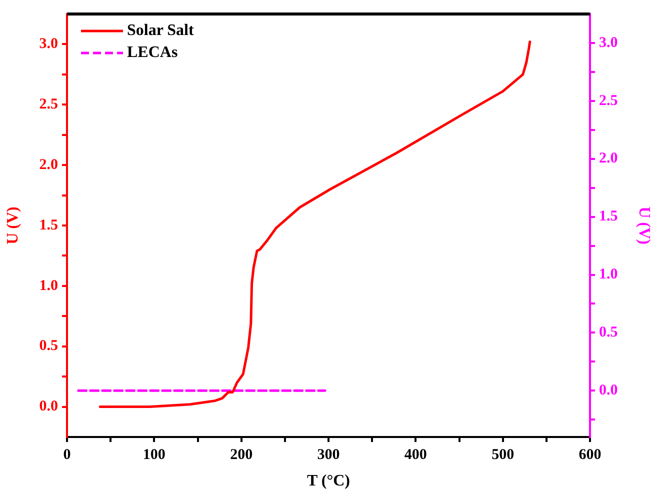  What do you see at coordinates (608, 100) in the screenshot?
I see `y2-tick-label: 2.5` at bounding box center [608, 100].